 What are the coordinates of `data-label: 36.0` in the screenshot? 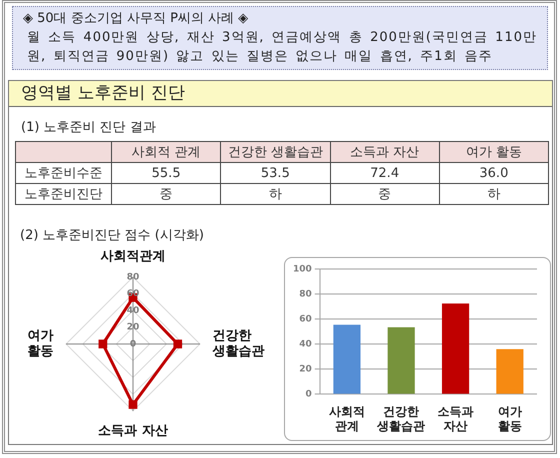 It's located at (493, 173).